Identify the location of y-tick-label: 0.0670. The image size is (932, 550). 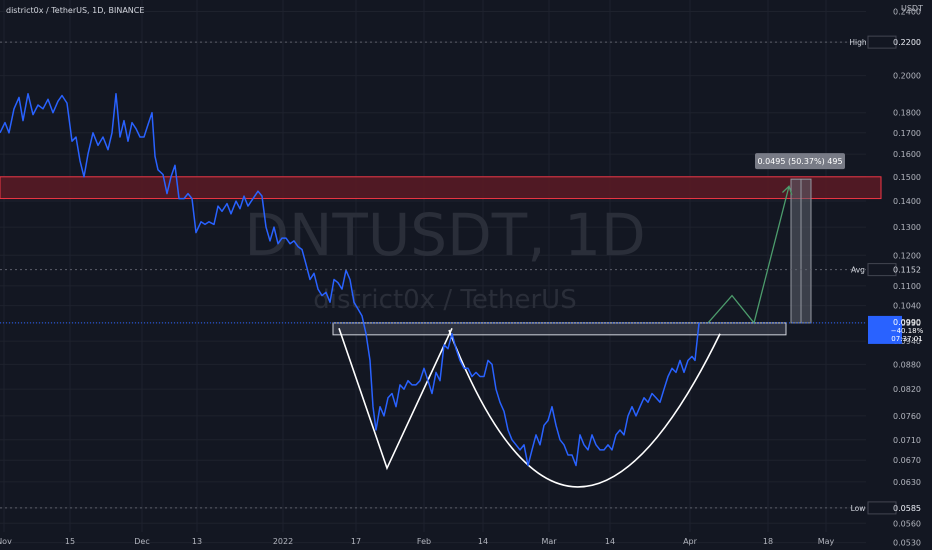
(907, 460).